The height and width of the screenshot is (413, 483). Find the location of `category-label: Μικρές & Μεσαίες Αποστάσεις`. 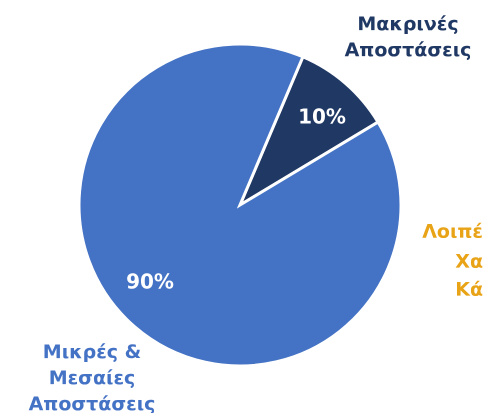

category-label: Μικρές & Μεσαίες Αποστάσεις is located at coordinates (92, 377).